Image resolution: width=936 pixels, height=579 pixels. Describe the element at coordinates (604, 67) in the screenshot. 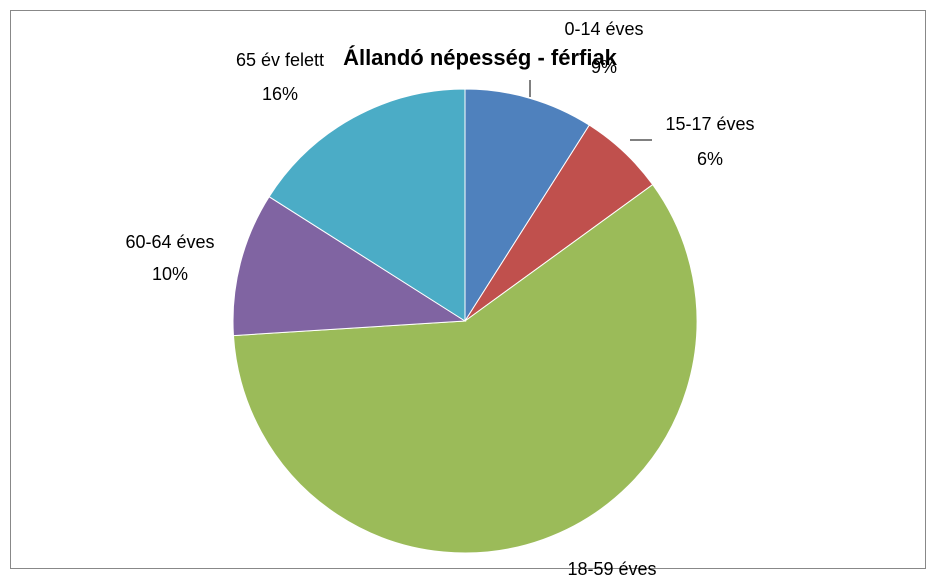

I see `value-label: 9%` at that location.